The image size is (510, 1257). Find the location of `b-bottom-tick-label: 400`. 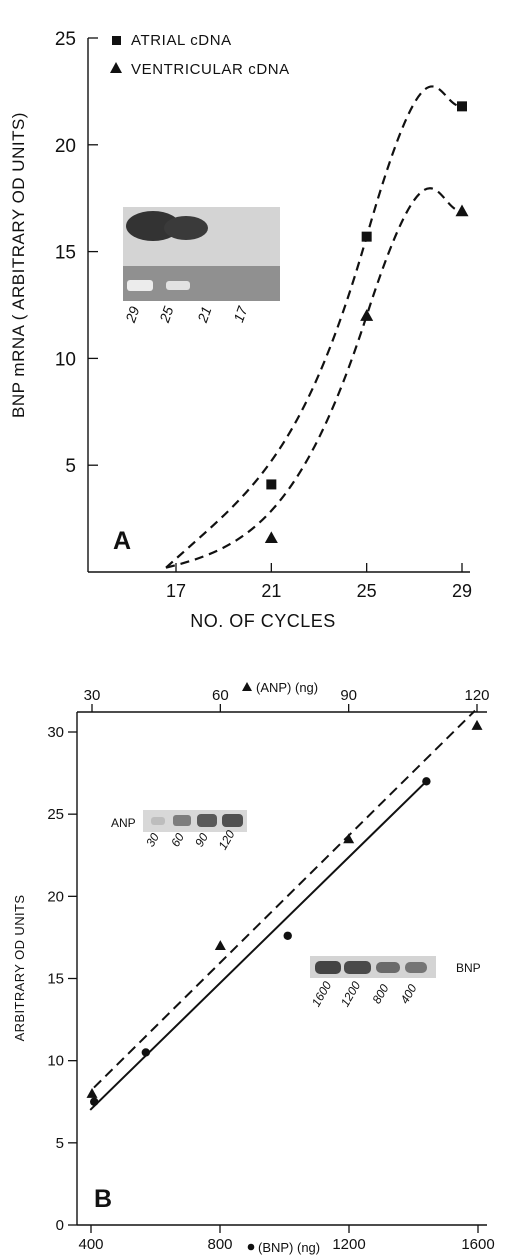

b-bottom-tick-label: 400 is located at coordinates (90, 1244).